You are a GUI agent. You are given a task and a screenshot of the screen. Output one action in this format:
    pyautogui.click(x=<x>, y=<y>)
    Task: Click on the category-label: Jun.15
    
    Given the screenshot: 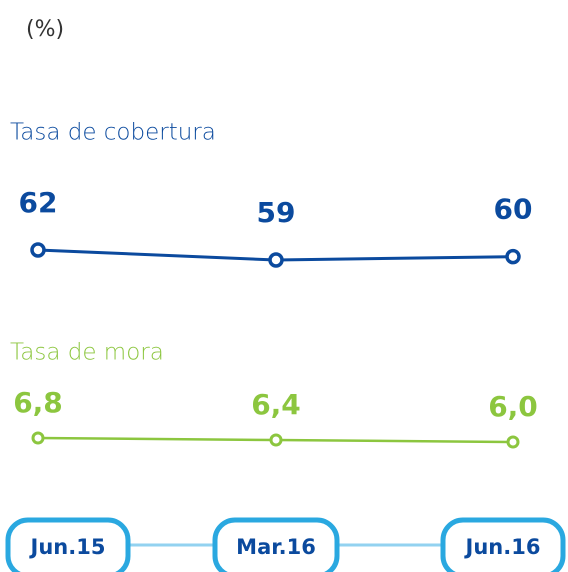 What is the action you would take?
    pyautogui.click(x=67, y=547)
    